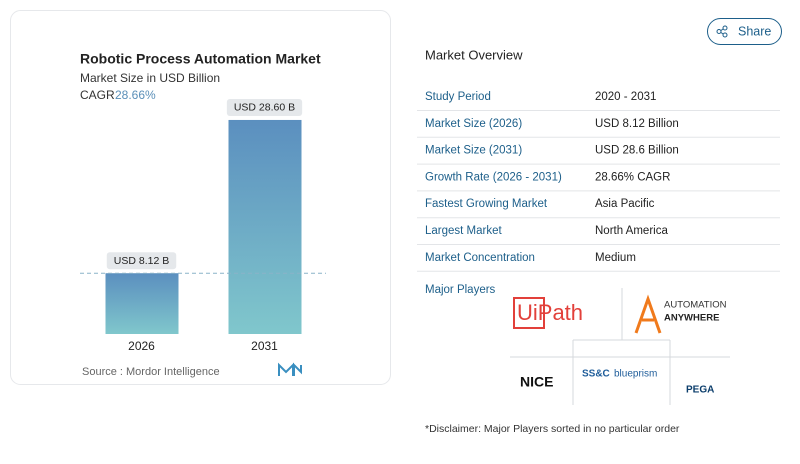  What do you see at coordinates (635, 374) in the screenshot?
I see `player-logo: blueprism` at bounding box center [635, 374].